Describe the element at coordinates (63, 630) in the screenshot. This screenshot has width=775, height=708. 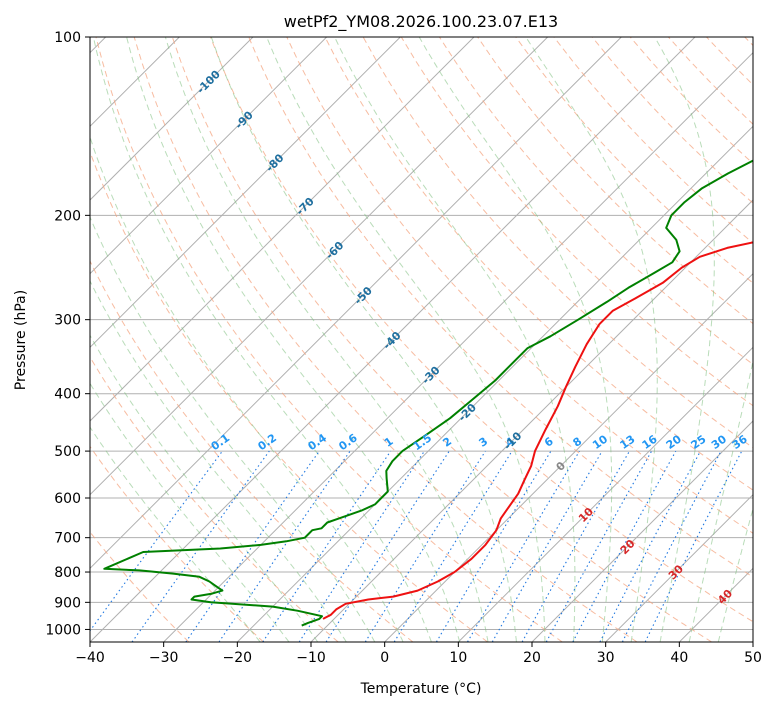
I see `y-tick-label: 1000` at that location.